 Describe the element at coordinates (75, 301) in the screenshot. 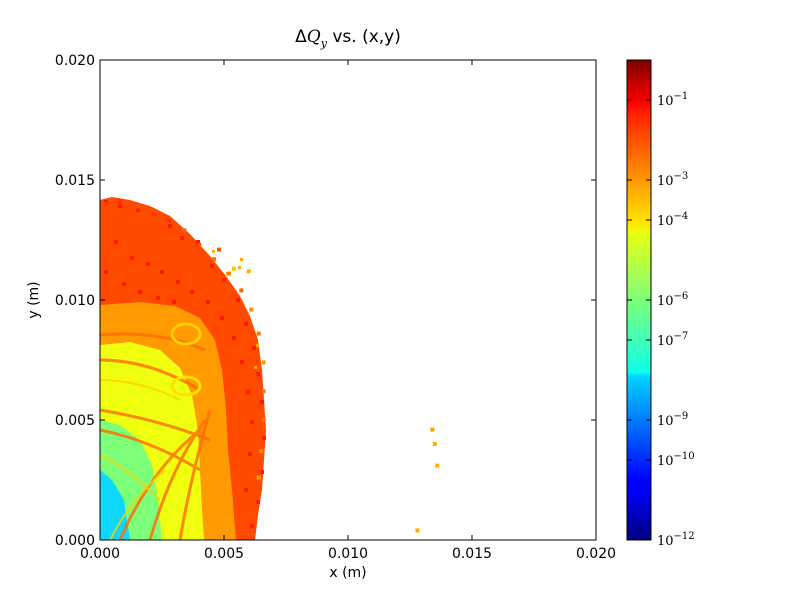

I see `y-tick-label: 0.010` at that location.